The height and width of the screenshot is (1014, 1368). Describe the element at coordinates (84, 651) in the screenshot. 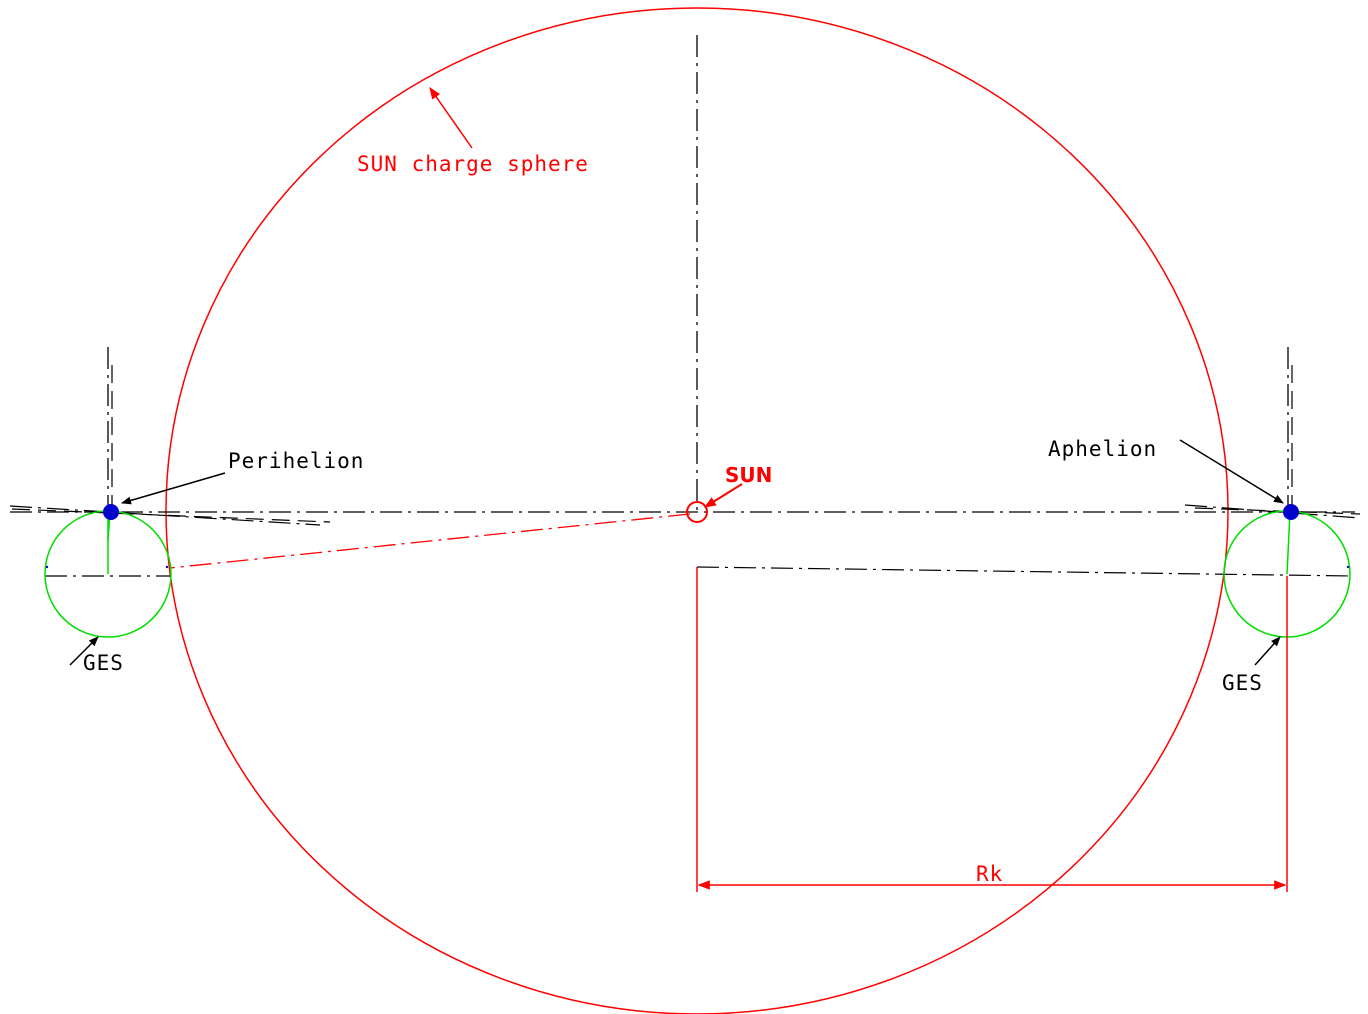

I see `ges-left-leader-arrow` at that location.